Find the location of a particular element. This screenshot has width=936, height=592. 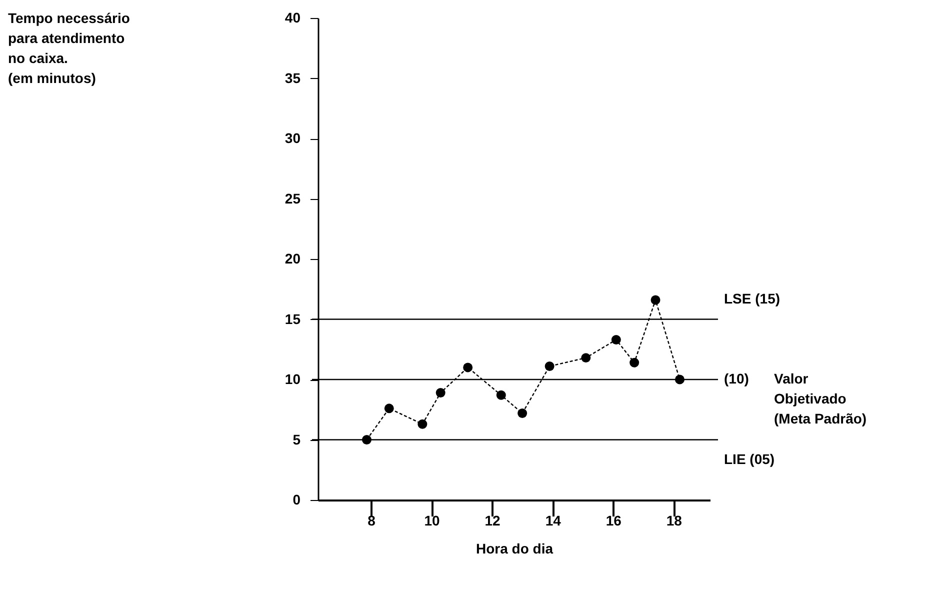

x-tick-label: 18 is located at coordinates (674, 520).